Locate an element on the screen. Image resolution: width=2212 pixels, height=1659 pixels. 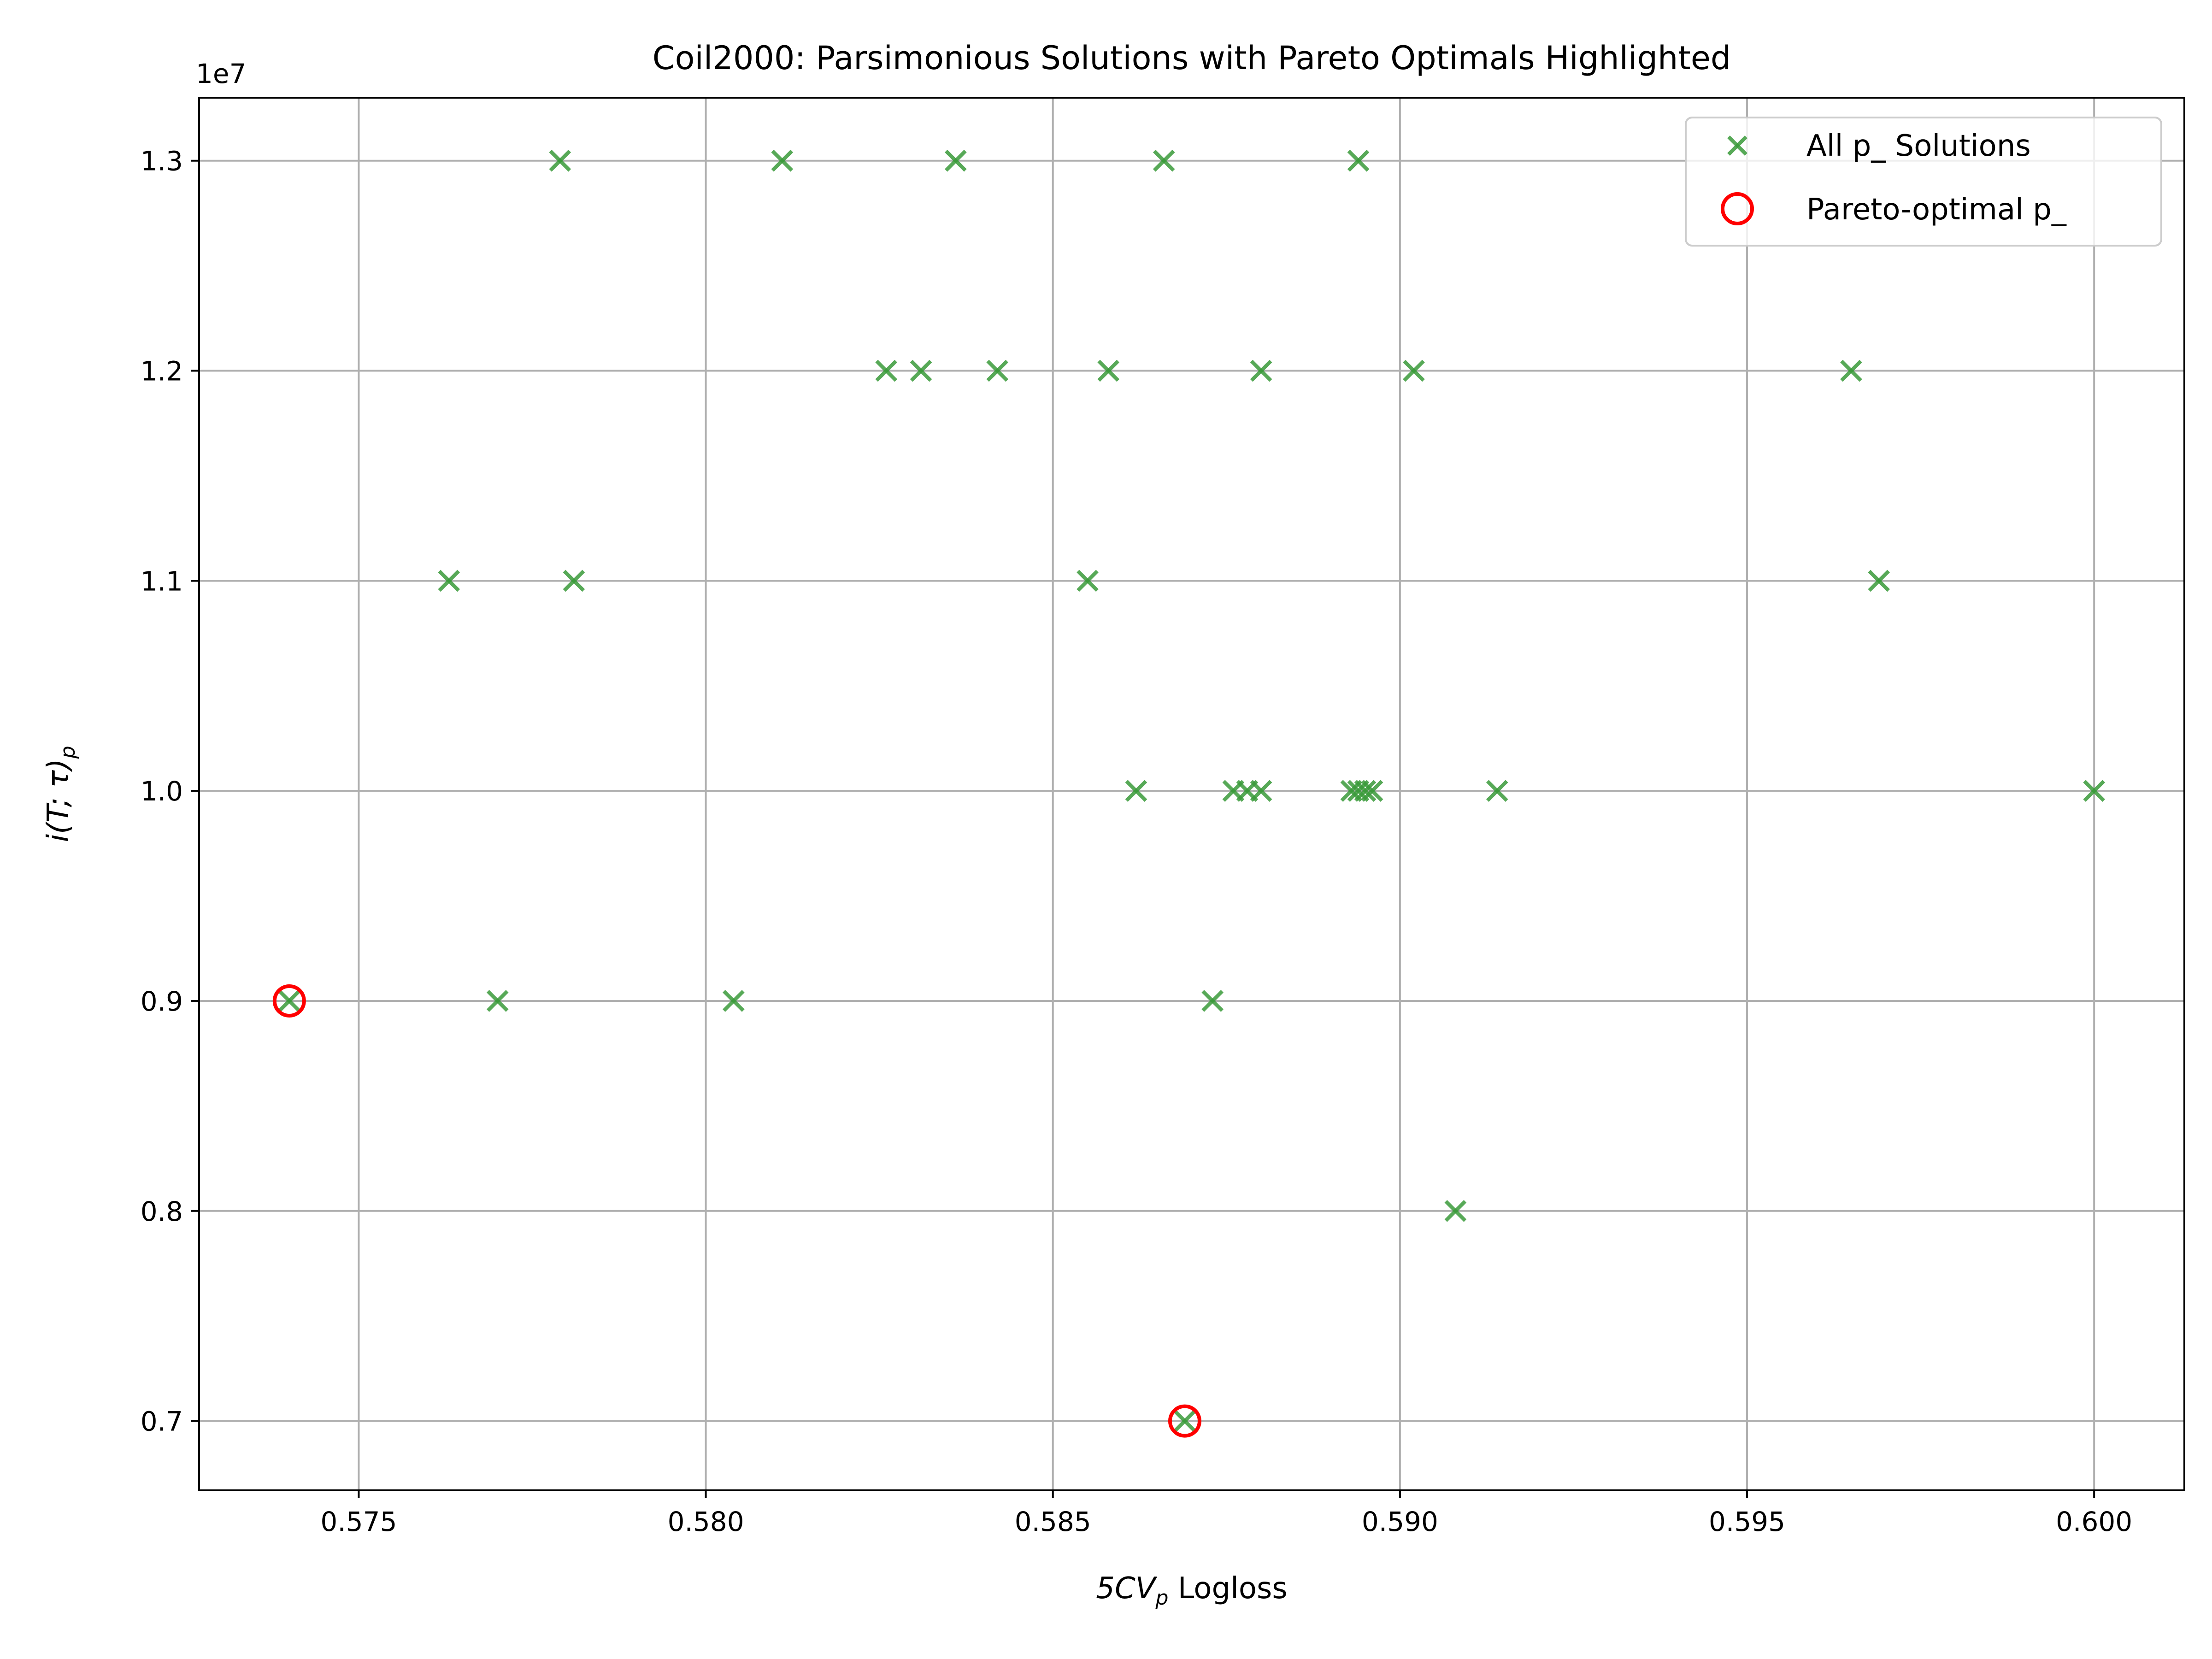
legend-box is located at coordinates (1923, 182).